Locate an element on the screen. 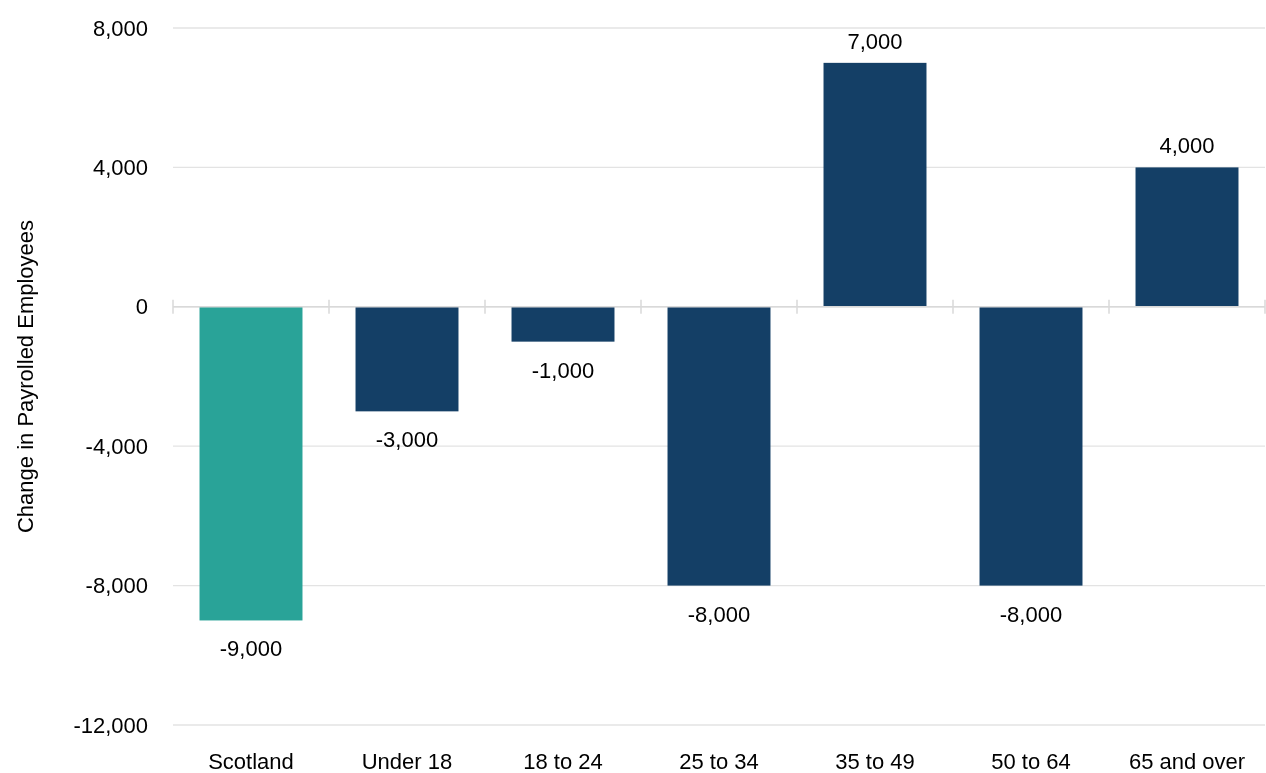 The height and width of the screenshot is (773, 1266). x-tick-label: Under 18 is located at coordinates (407, 761).